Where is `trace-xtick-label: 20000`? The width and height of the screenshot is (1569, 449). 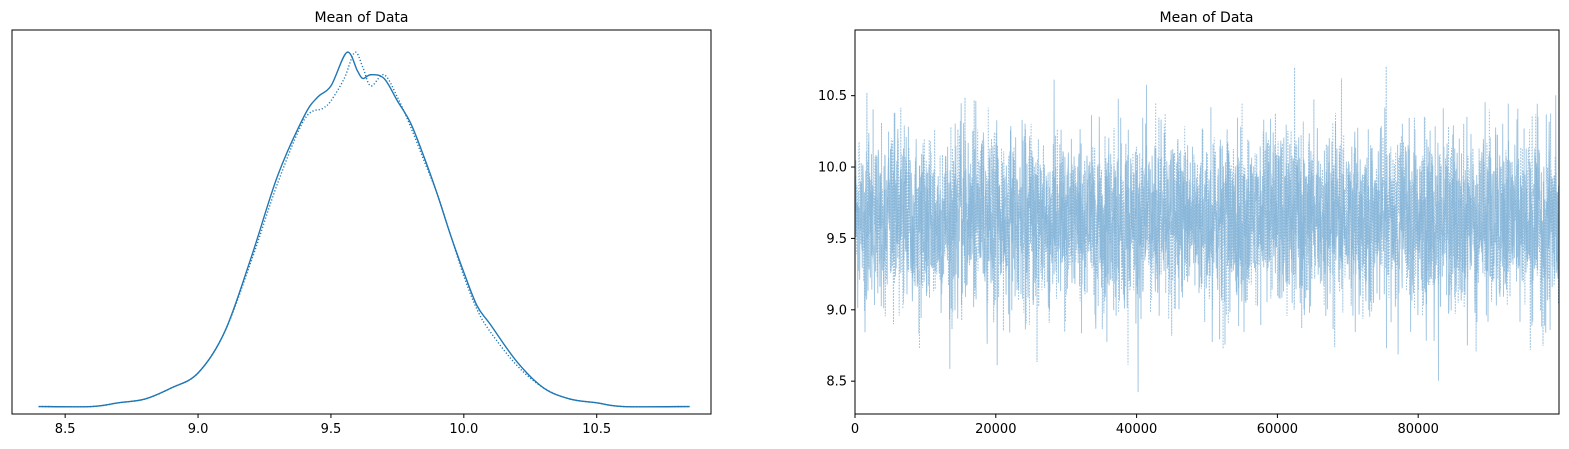
trace-xtick-label: 20000 is located at coordinates (995, 429).